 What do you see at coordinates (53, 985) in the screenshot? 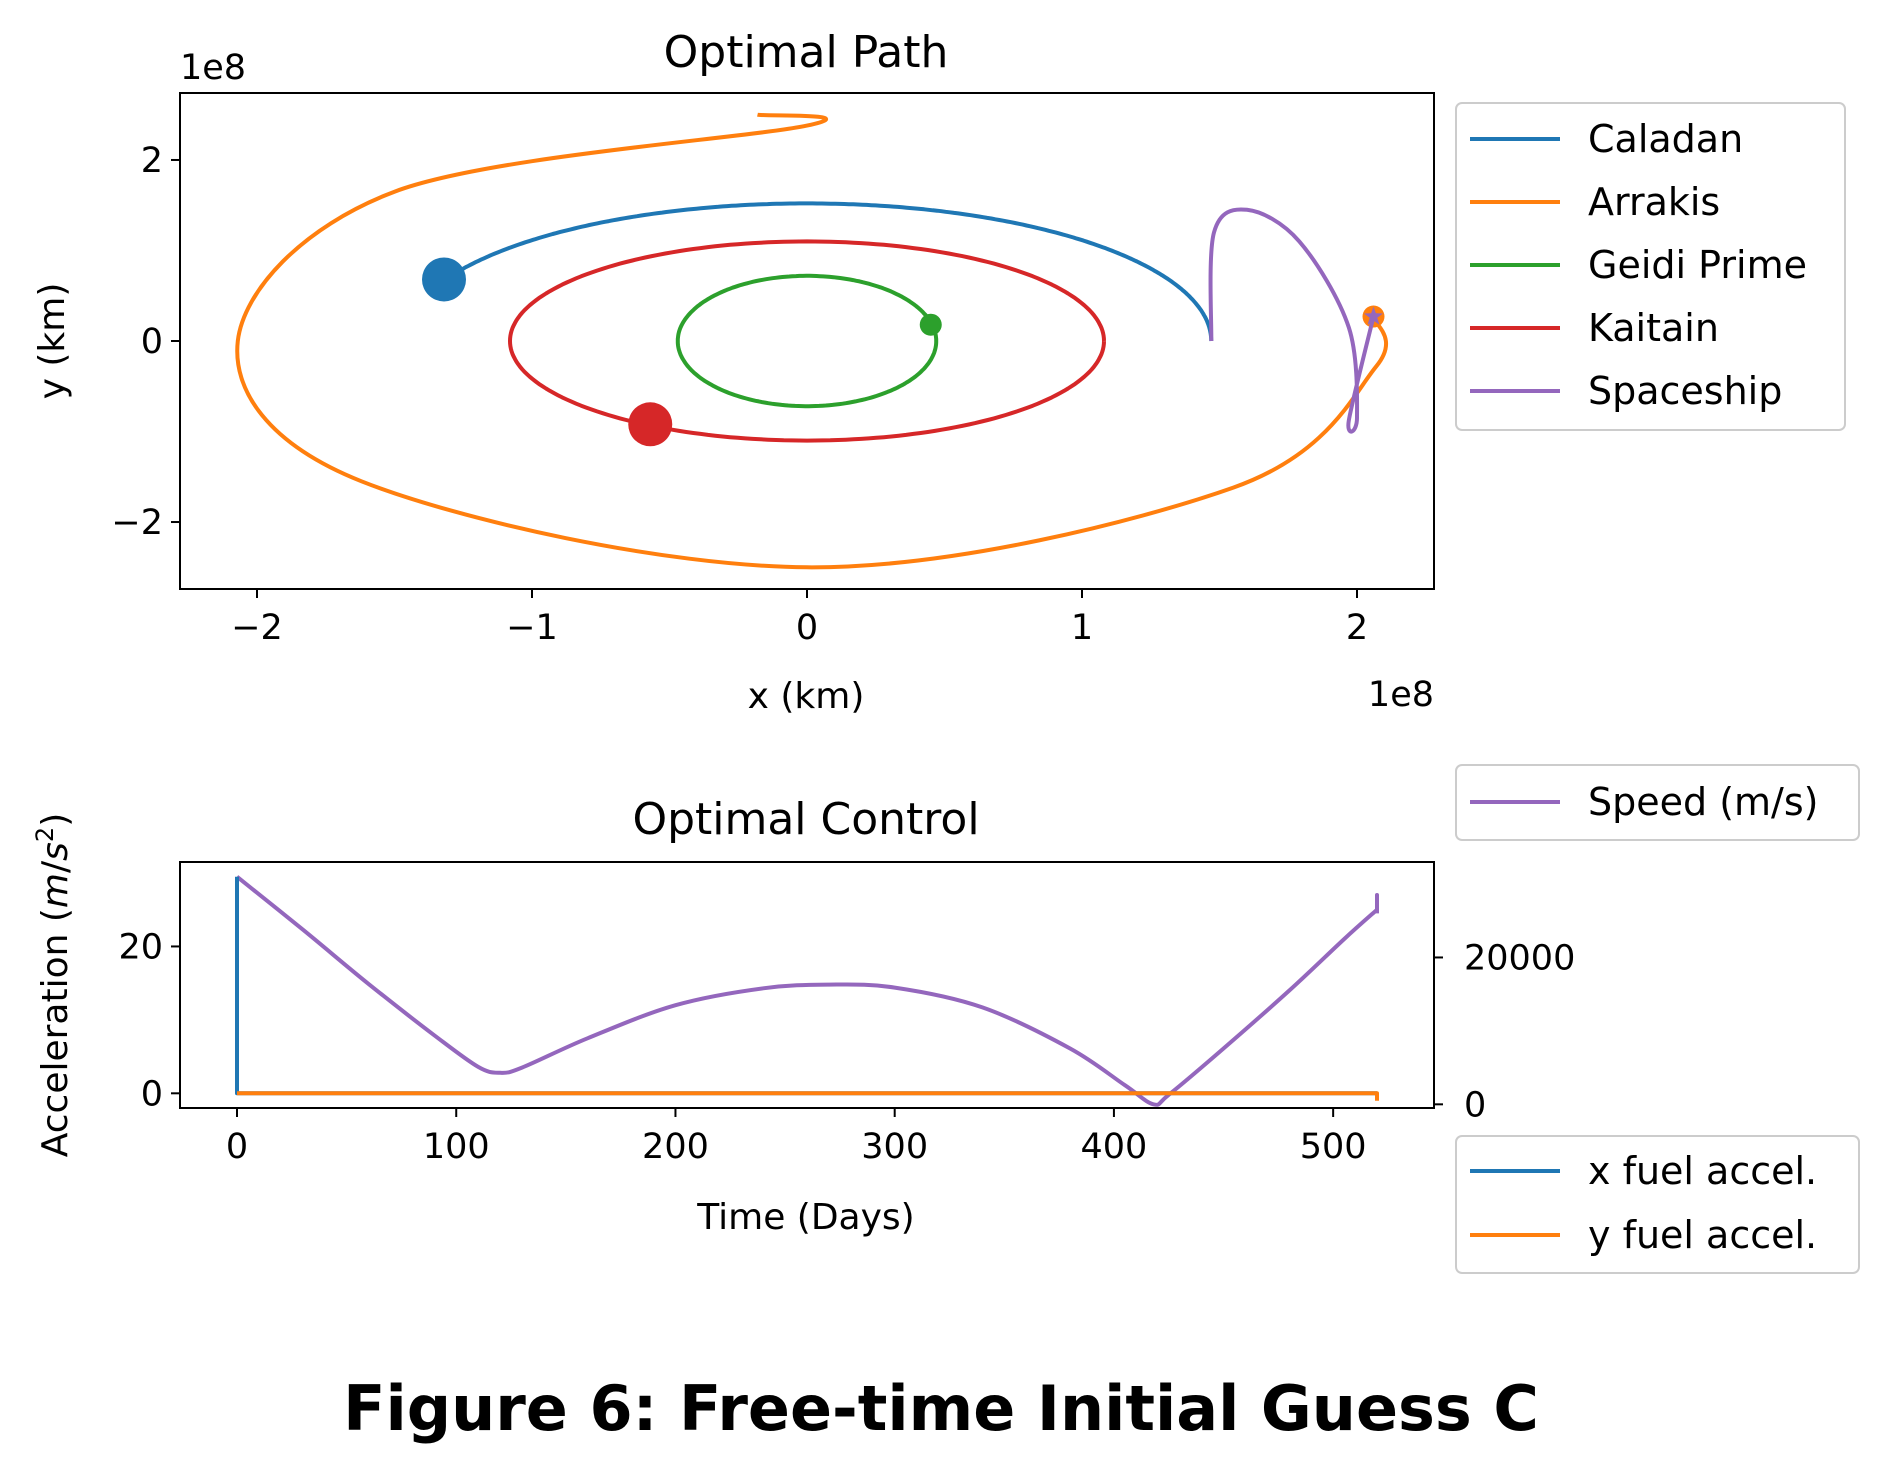
I see `control-y-axis-label: Acceleration (m/s2)` at bounding box center [53, 985].